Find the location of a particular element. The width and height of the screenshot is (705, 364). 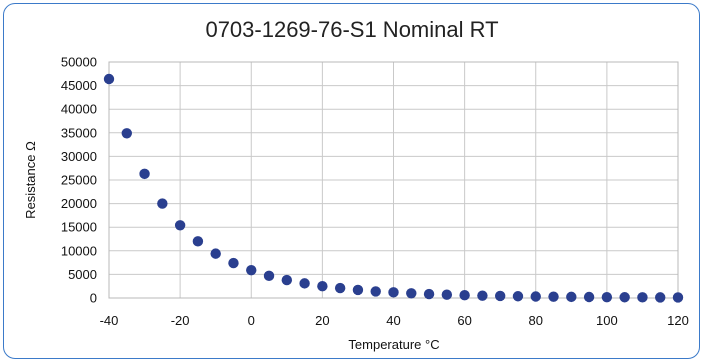

x-tick-label: 0 is located at coordinates (251, 320).